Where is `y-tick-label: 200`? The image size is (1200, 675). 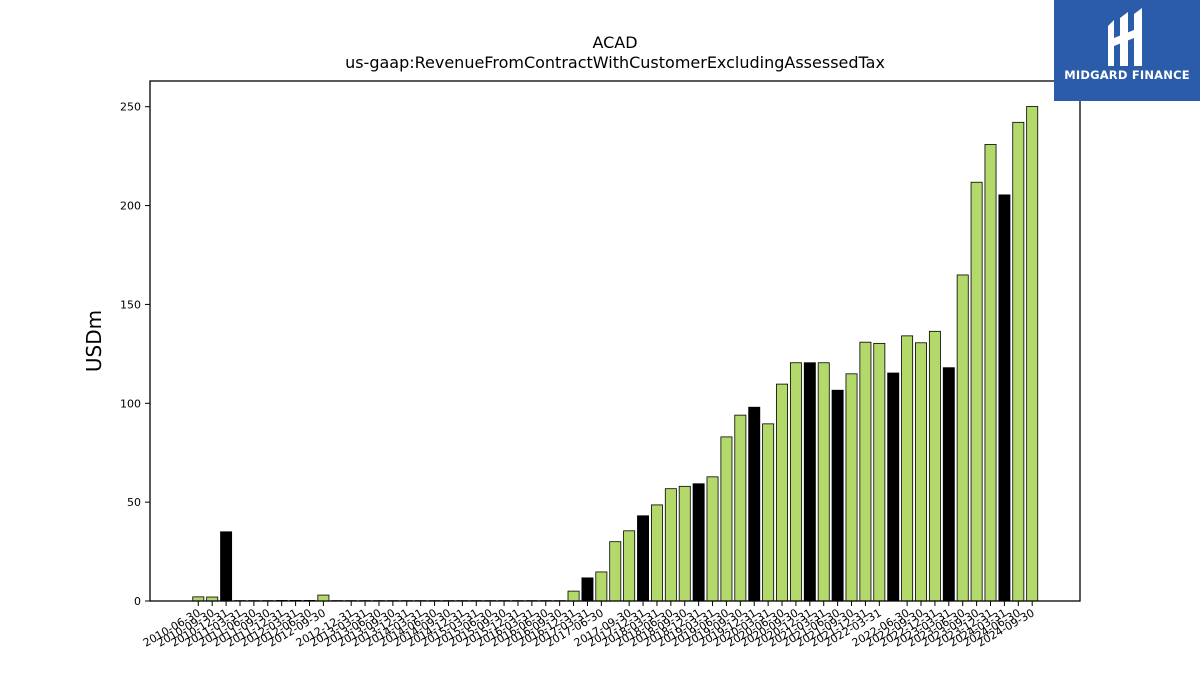
y-tick-label: 200 is located at coordinates (130, 206).